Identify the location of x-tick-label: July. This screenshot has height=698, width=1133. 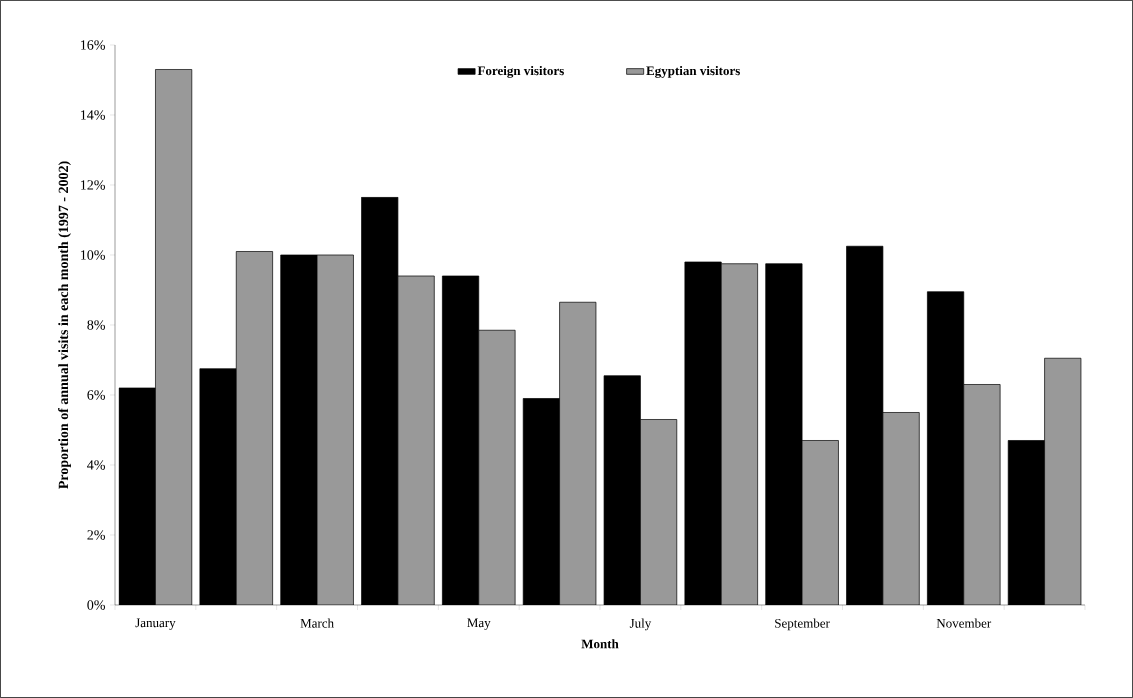
(640, 624).